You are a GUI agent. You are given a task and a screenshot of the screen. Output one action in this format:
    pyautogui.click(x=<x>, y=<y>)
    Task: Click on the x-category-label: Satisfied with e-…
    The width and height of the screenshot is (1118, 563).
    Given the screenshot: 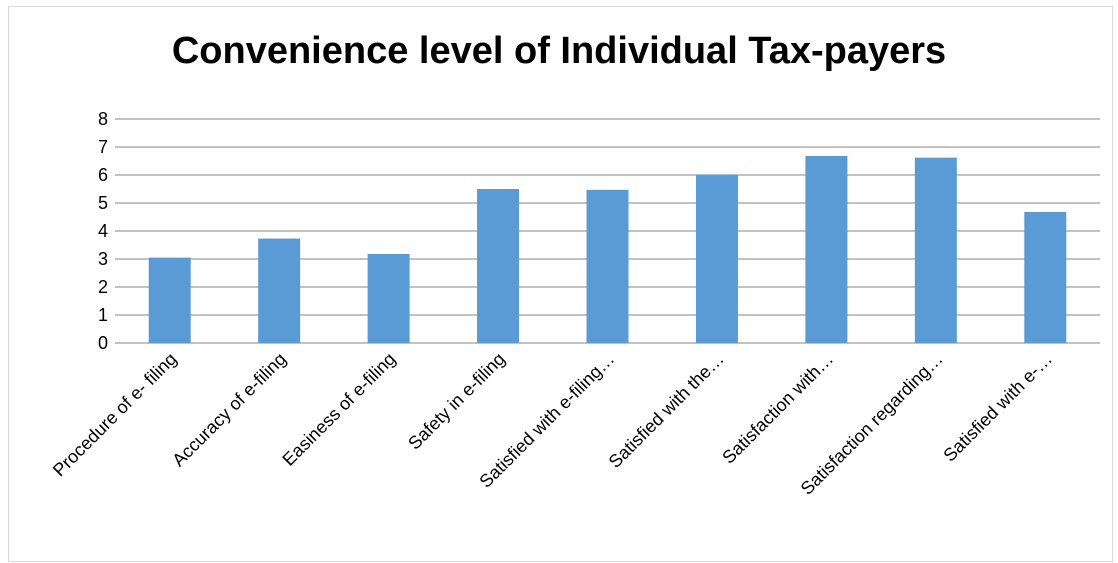 What is the action you would take?
    pyautogui.click(x=997, y=407)
    